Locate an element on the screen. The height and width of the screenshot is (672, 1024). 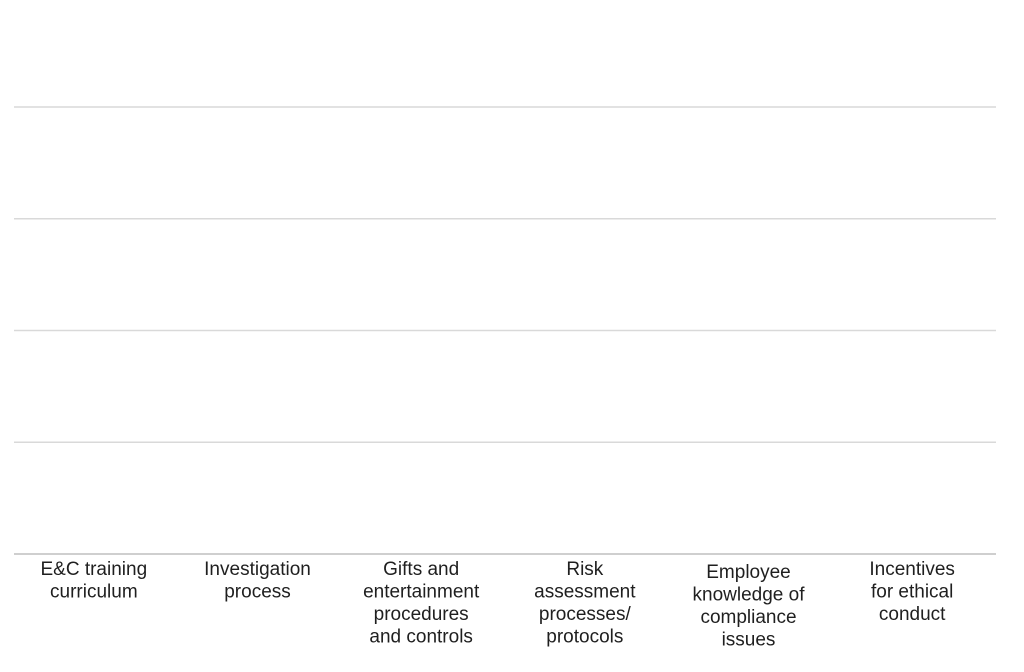
x-tick-label-line: Incentives is located at coordinates (912, 569).